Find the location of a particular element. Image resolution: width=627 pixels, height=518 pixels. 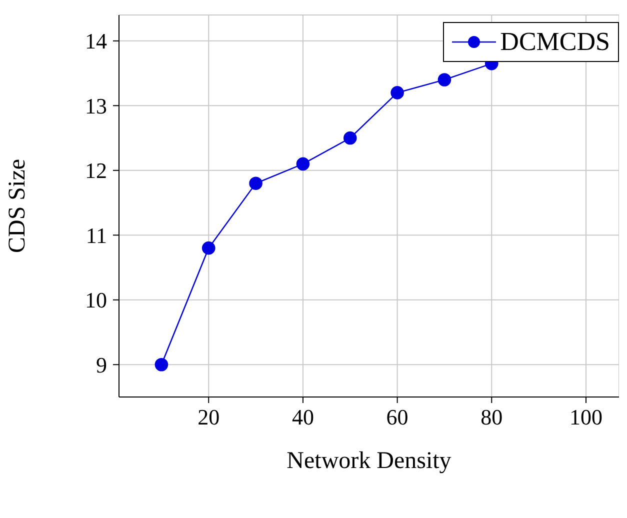

x-tick-label: 20 is located at coordinates (209, 417).